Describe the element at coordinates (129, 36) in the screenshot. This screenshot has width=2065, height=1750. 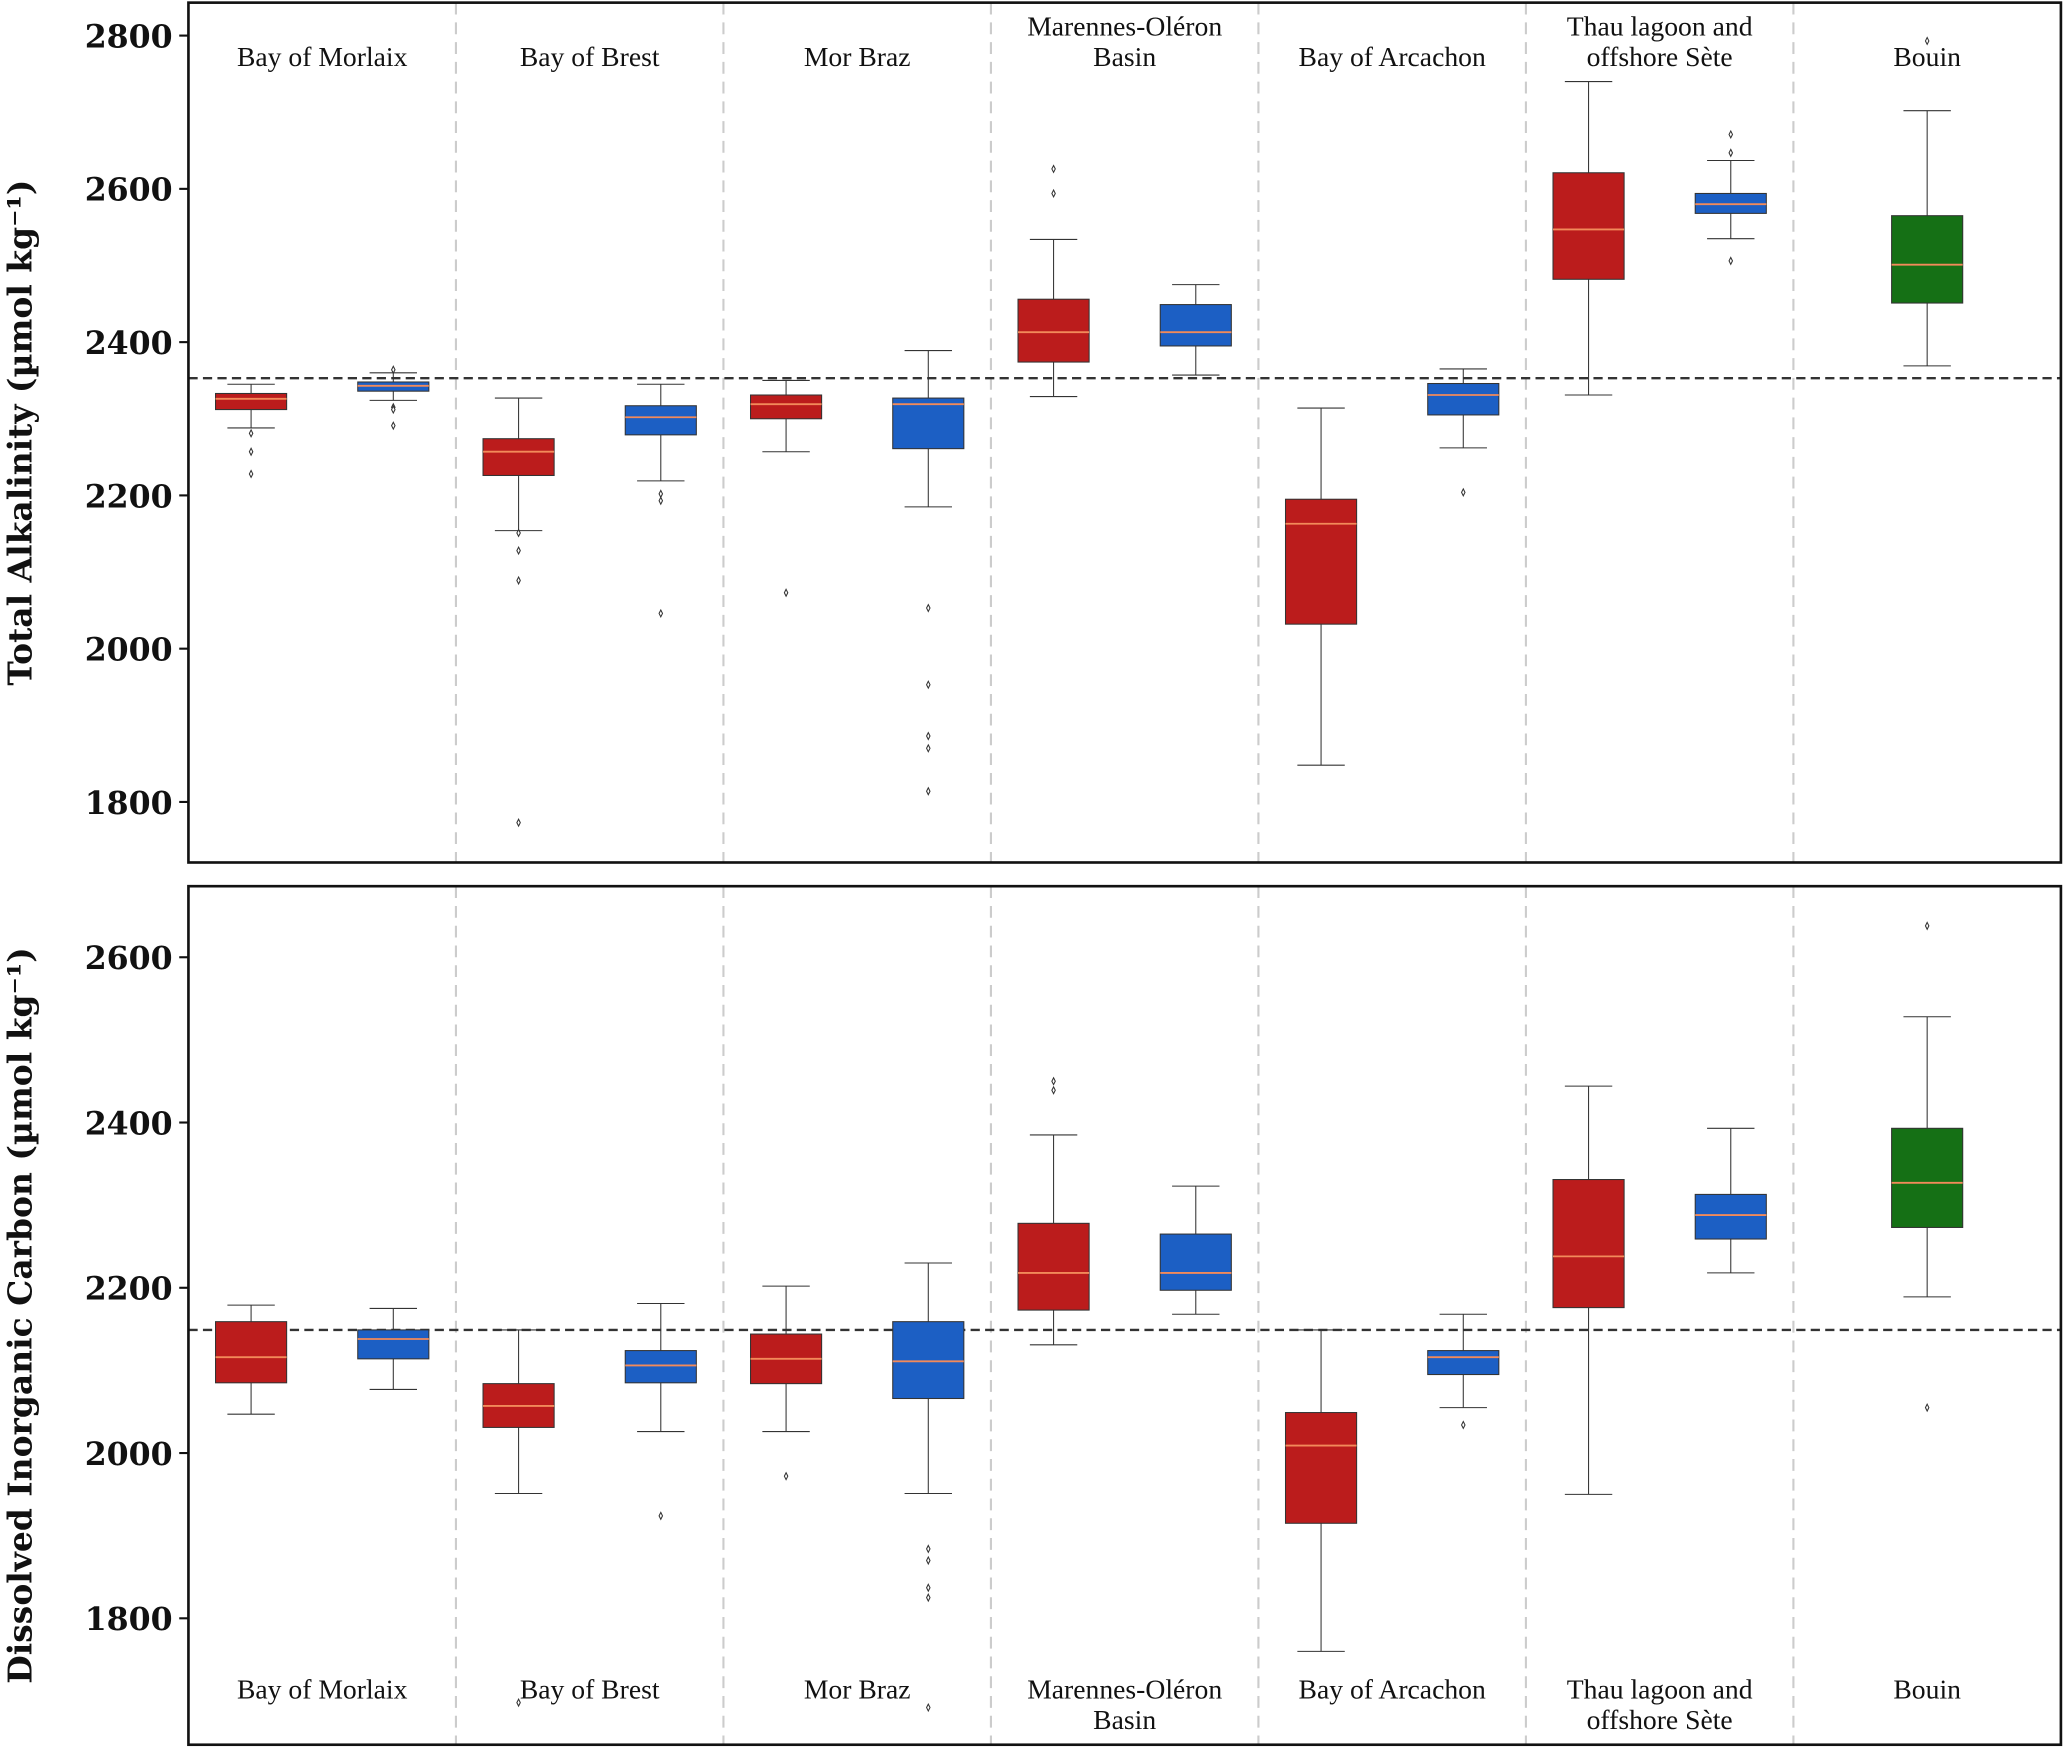
I see `y-tick-label: 2800` at that location.